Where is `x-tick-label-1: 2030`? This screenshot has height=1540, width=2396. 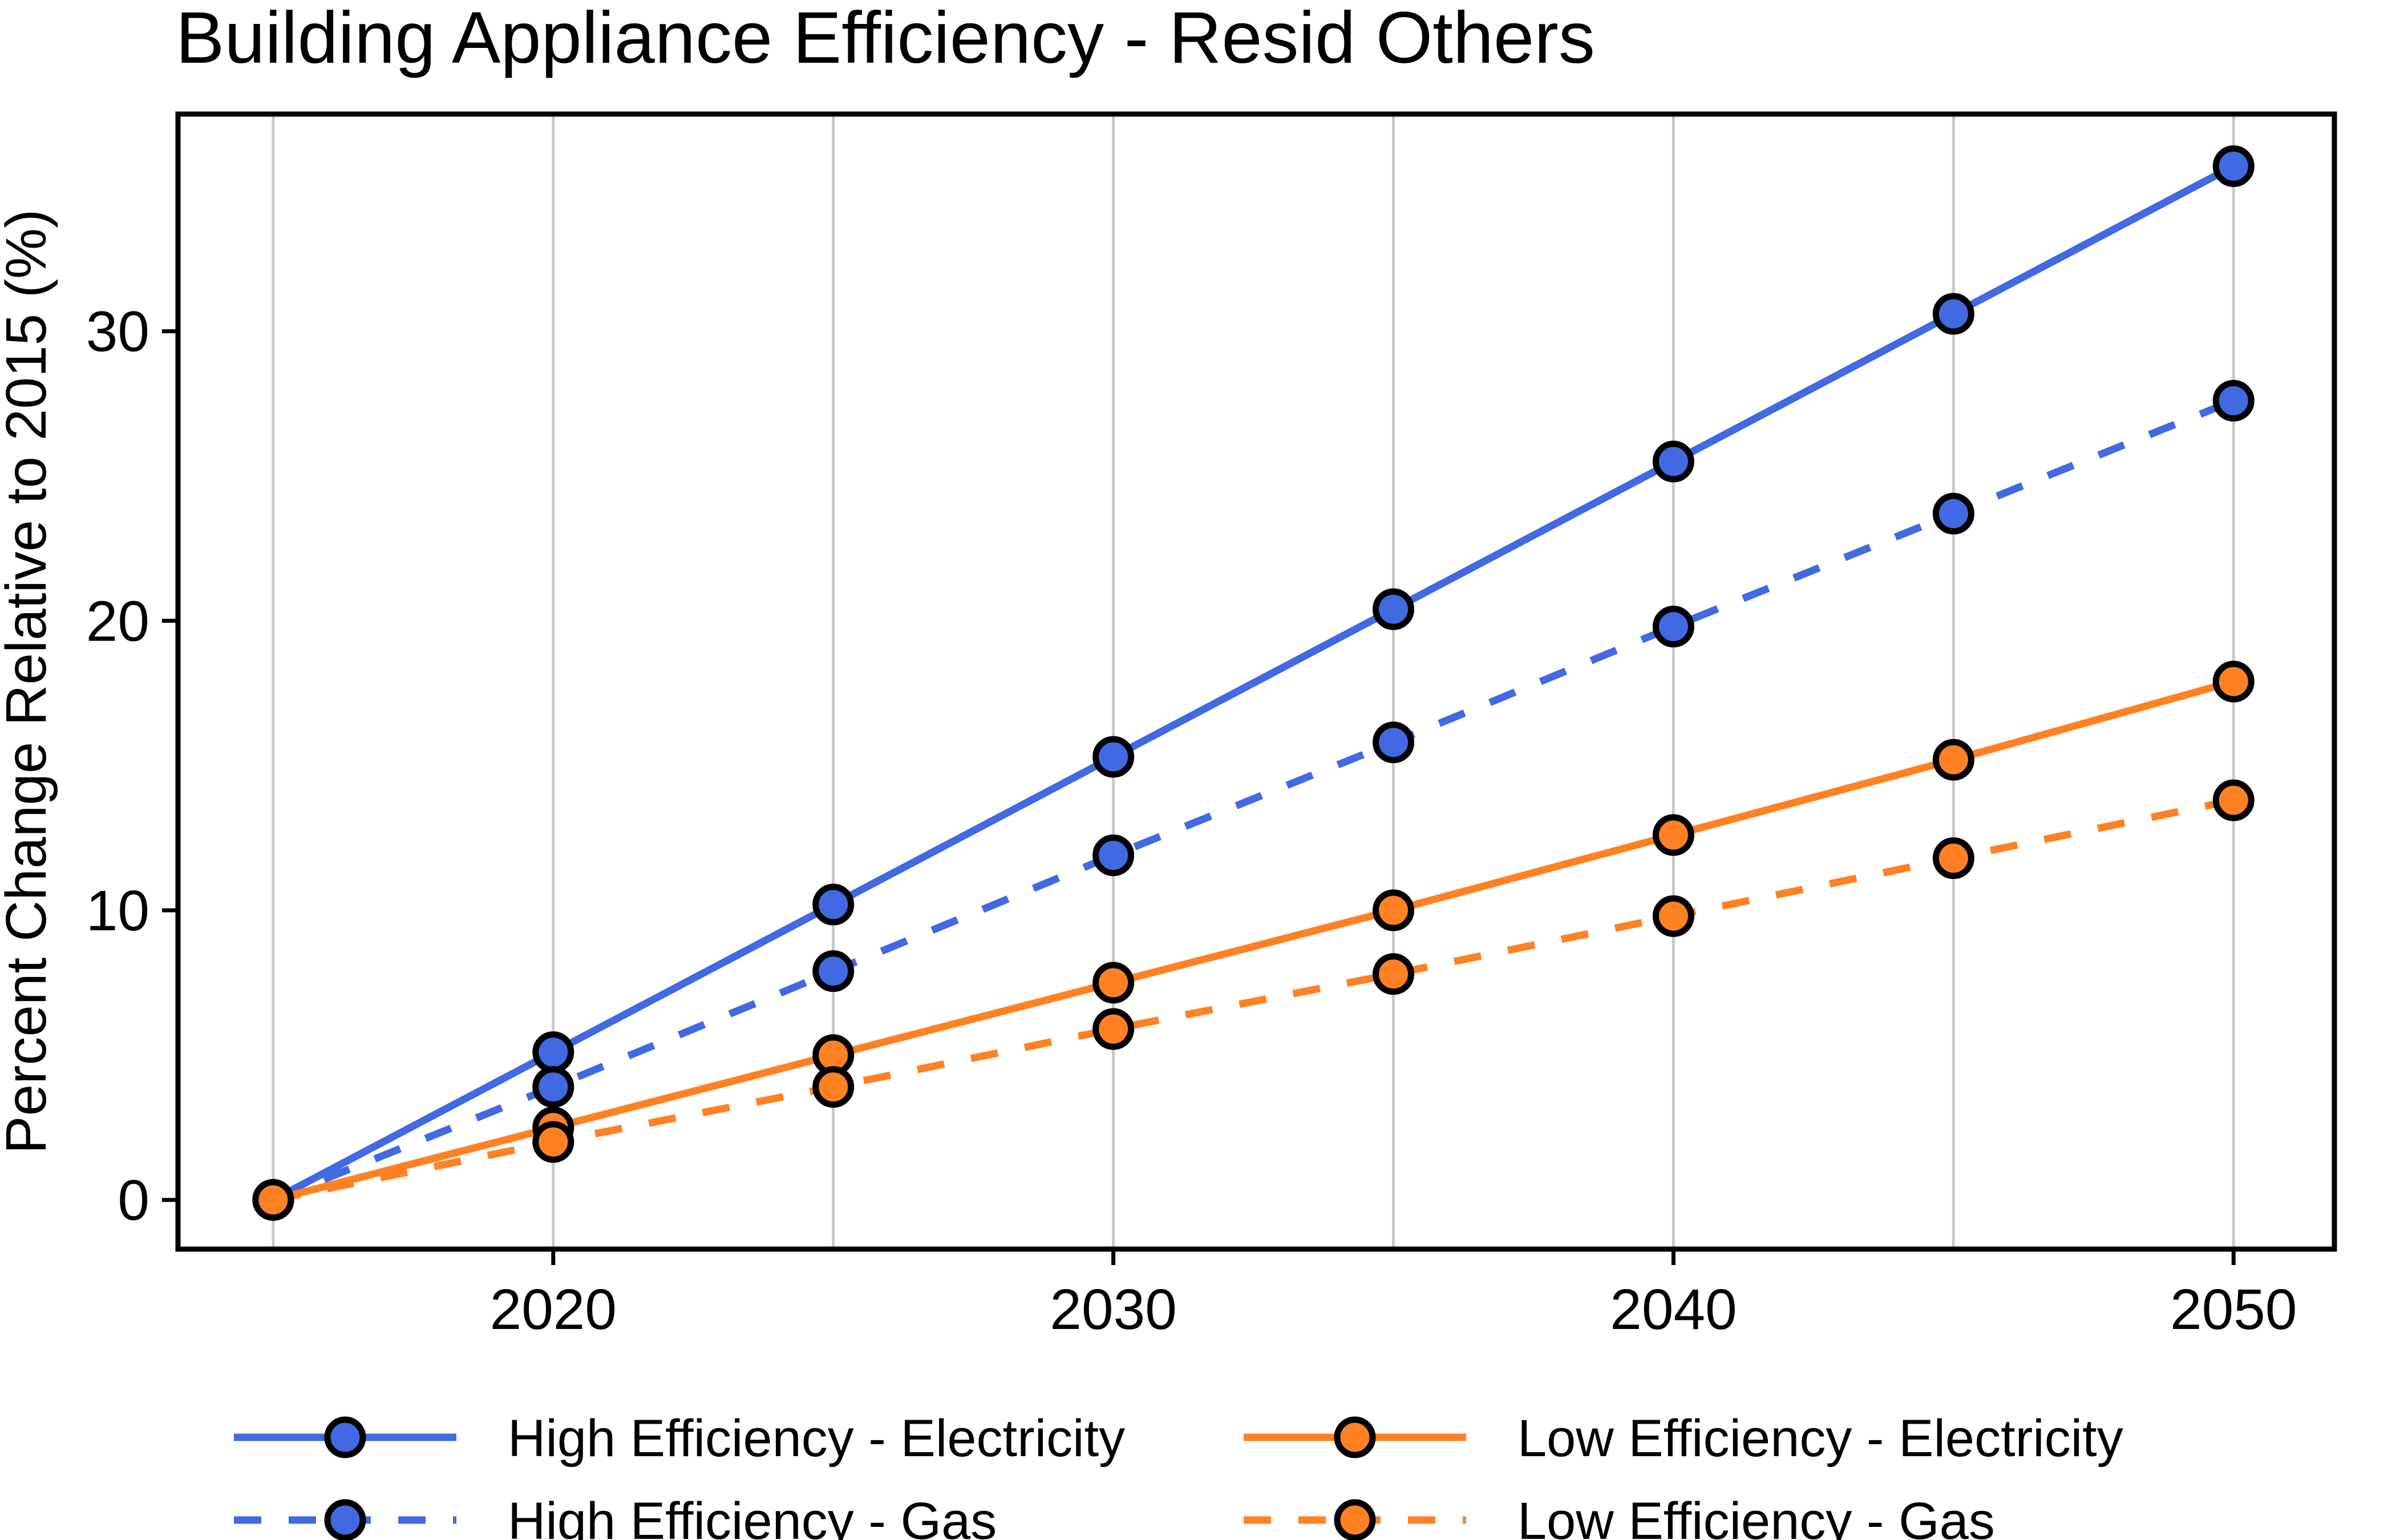
x-tick-label-1: 2030 is located at coordinates (1113, 1310).